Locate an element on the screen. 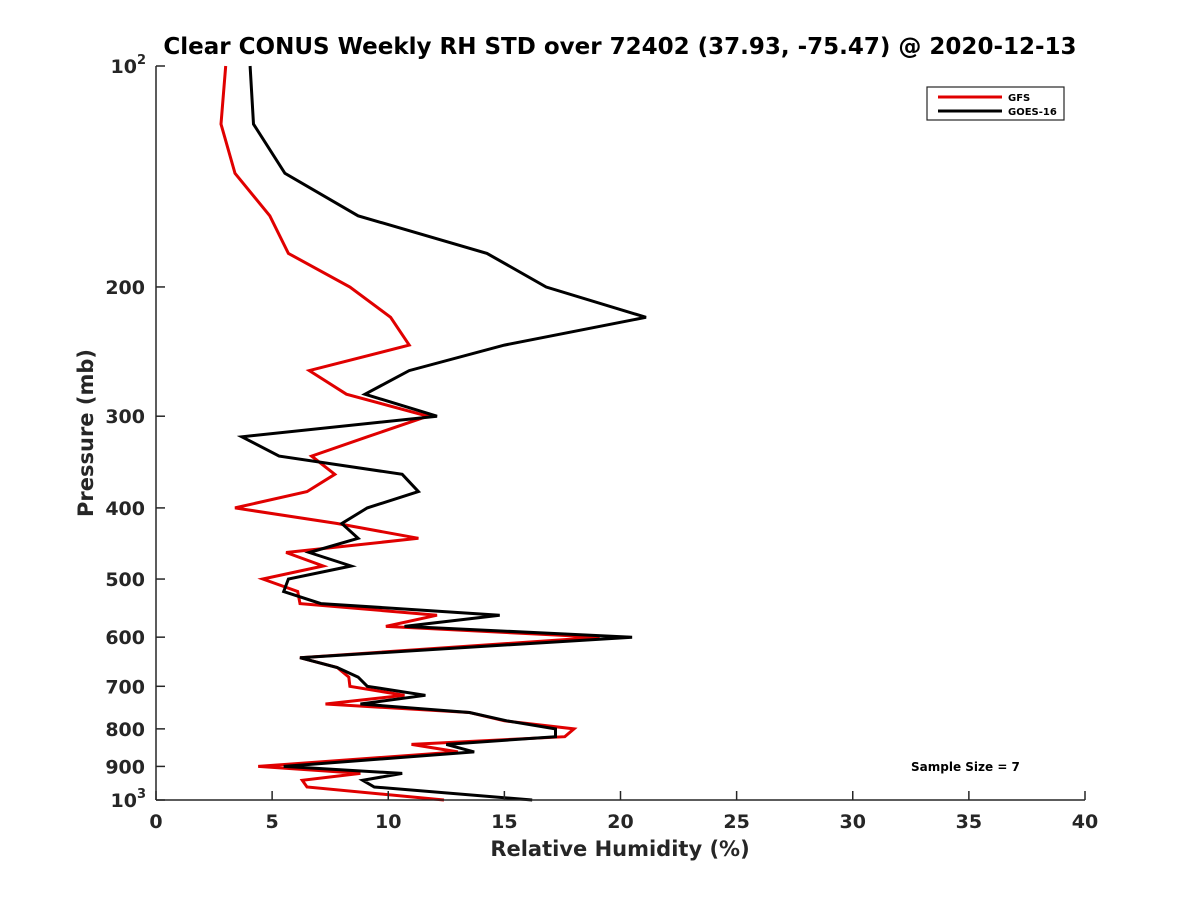 This screenshot has height=900, width=1200. y-tick-label: 10² is located at coordinates (129, 65).